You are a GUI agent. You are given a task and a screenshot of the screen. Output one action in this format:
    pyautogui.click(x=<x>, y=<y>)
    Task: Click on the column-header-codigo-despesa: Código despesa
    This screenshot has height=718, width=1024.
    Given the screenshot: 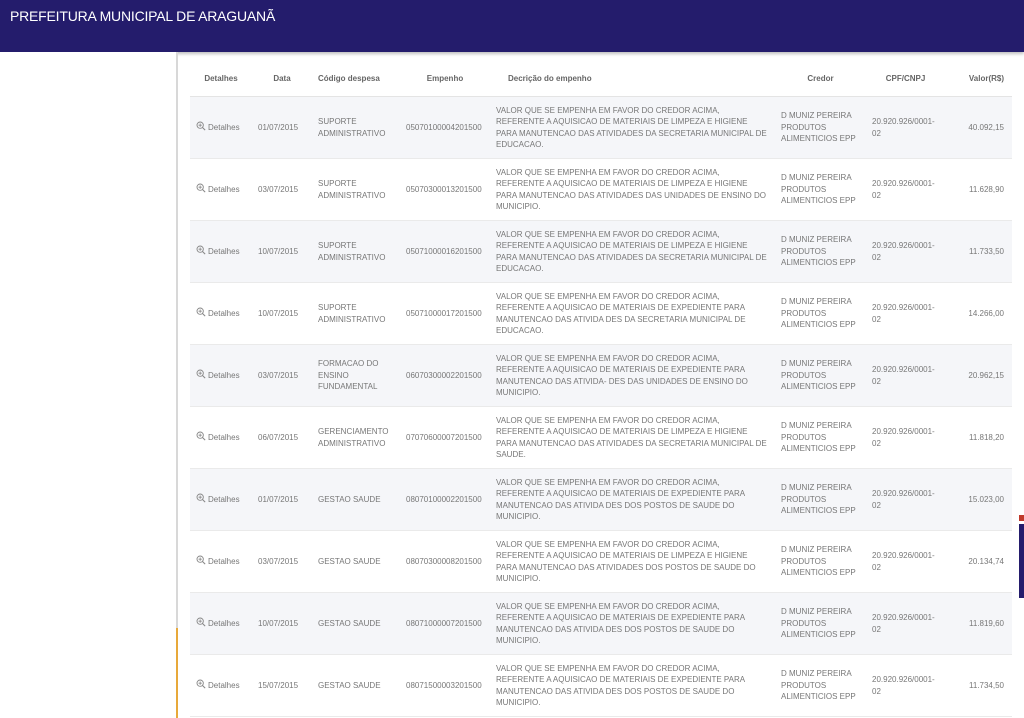 What is the action you would take?
    pyautogui.click(x=356, y=78)
    